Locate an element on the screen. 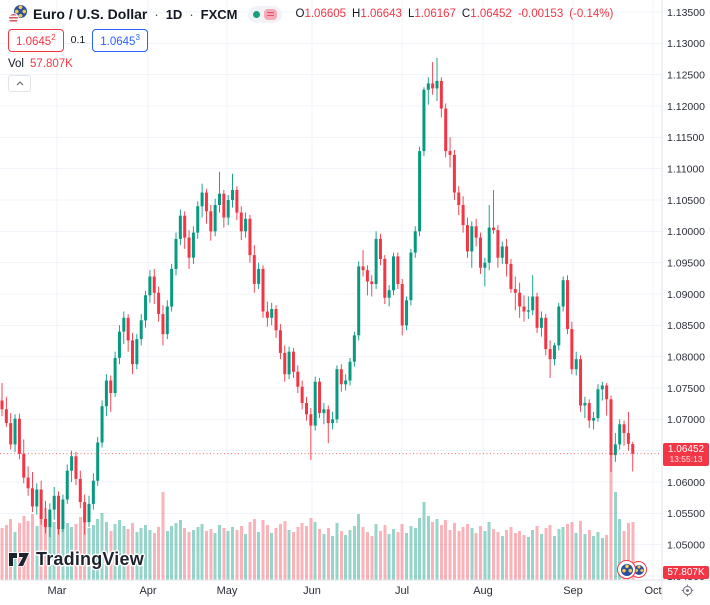 The width and height of the screenshot is (710, 605). spread-value: 0.1 is located at coordinates (78, 40).